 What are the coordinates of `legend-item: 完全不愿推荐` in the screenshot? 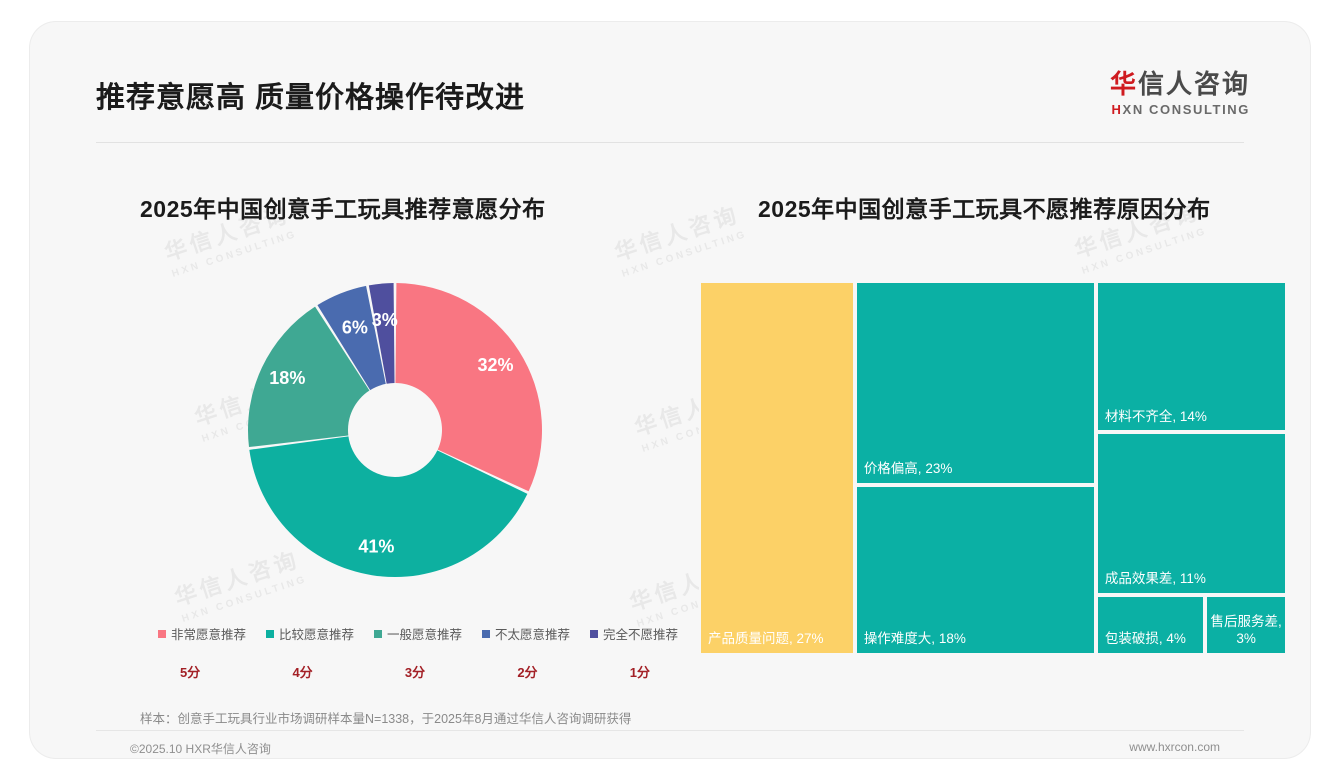 It's located at (633, 633).